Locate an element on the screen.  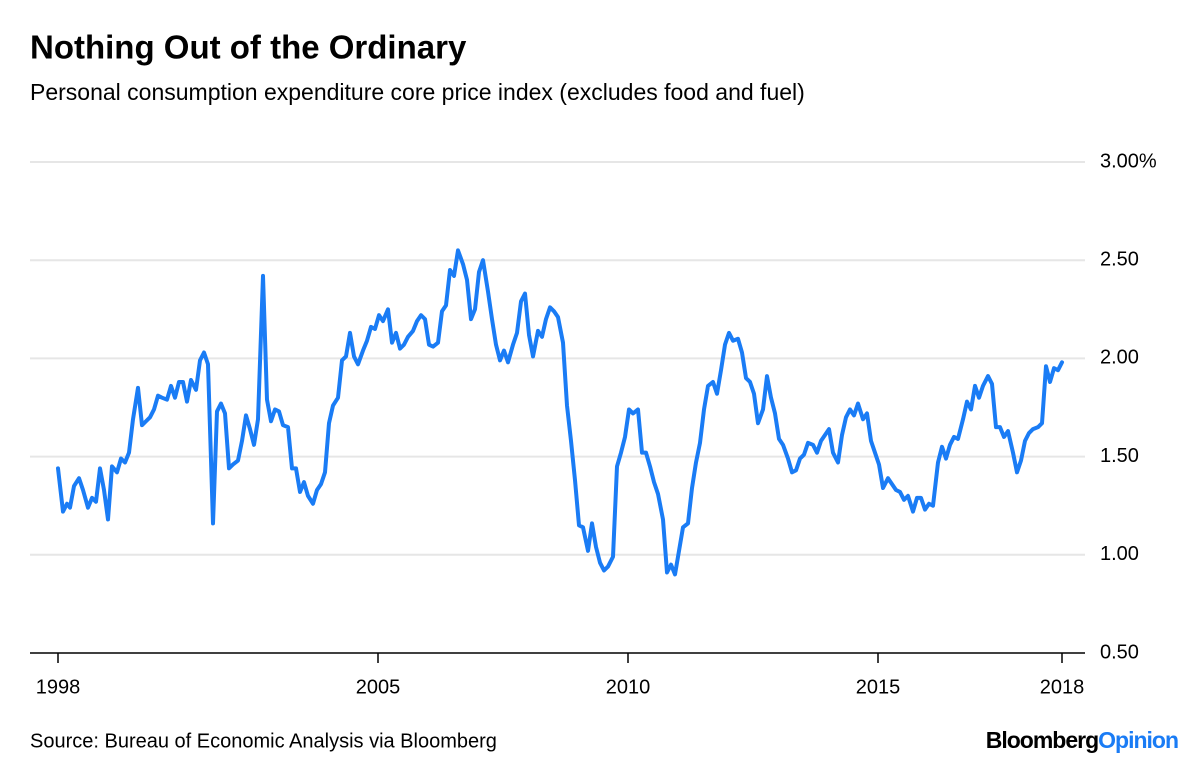
y-tick-label: 1.50 is located at coordinates (1119, 456).